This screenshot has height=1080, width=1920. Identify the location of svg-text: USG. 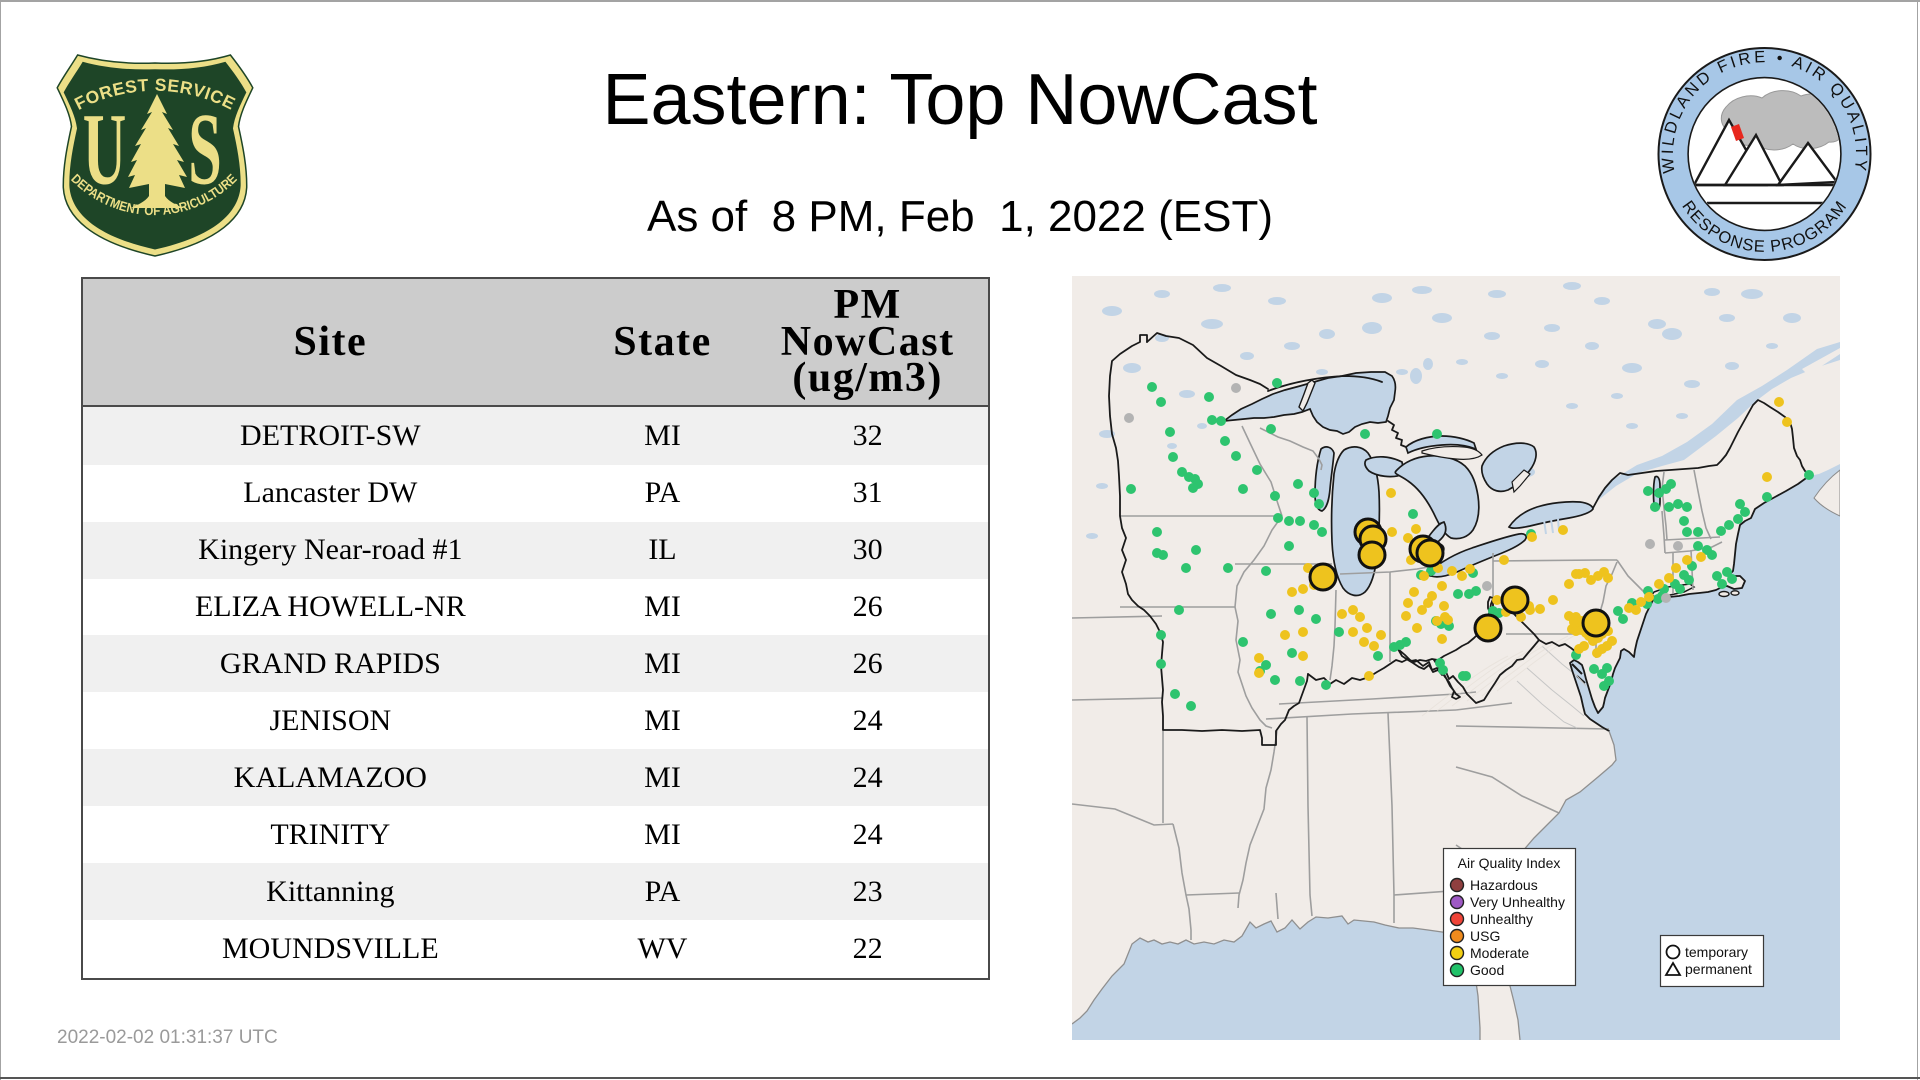
(1485, 936).